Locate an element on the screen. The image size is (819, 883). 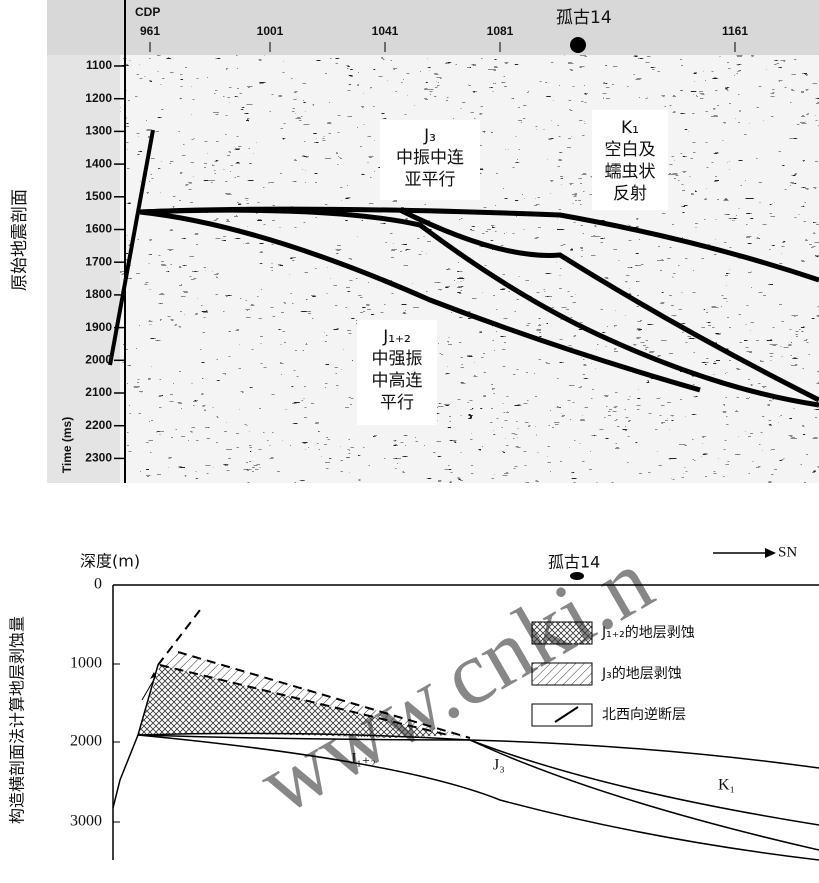
time-tick-label: 1700 is located at coordinates (98, 261).